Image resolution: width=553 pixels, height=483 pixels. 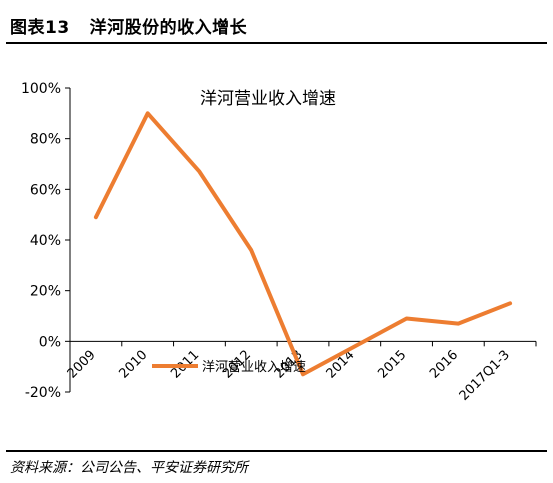 What do you see at coordinates (392, 365) in the screenshot?
I see `x-tick-label: 2015` at bounding box center [392, 365].